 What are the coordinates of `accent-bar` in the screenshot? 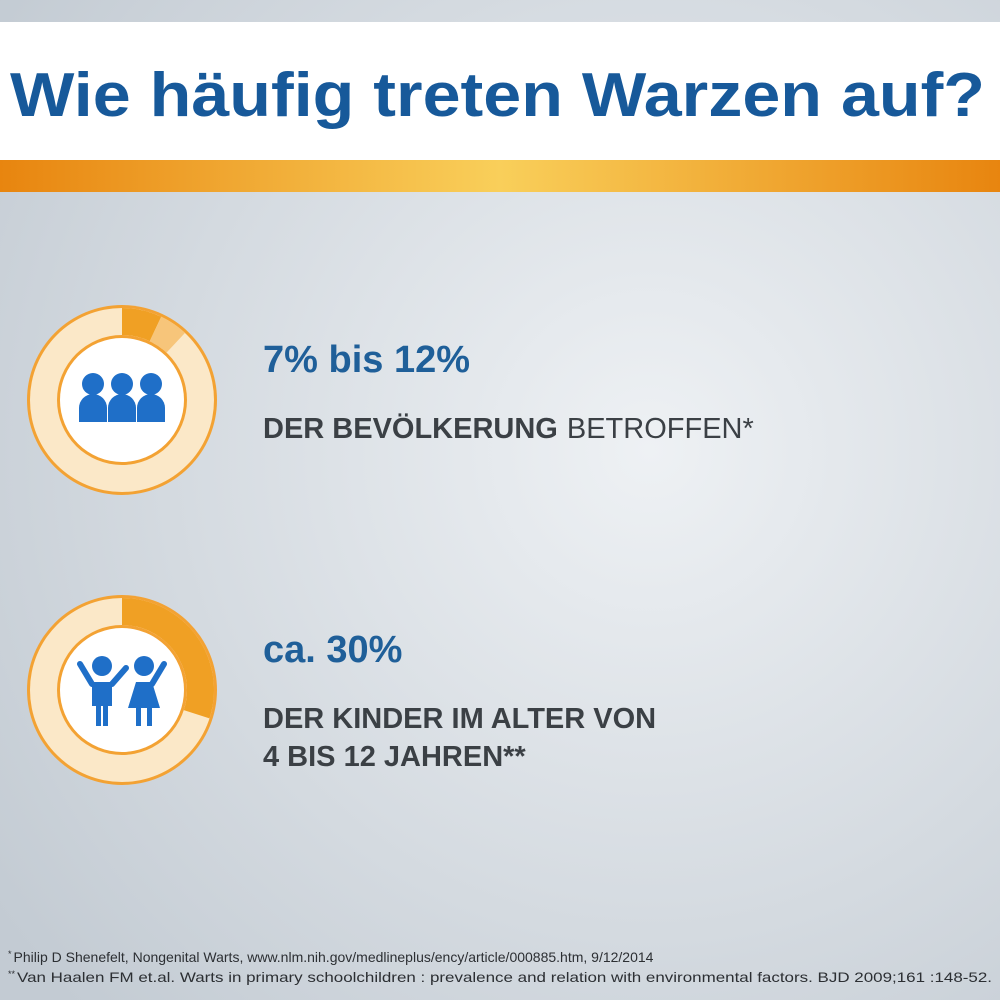 It's located at (500, 176).